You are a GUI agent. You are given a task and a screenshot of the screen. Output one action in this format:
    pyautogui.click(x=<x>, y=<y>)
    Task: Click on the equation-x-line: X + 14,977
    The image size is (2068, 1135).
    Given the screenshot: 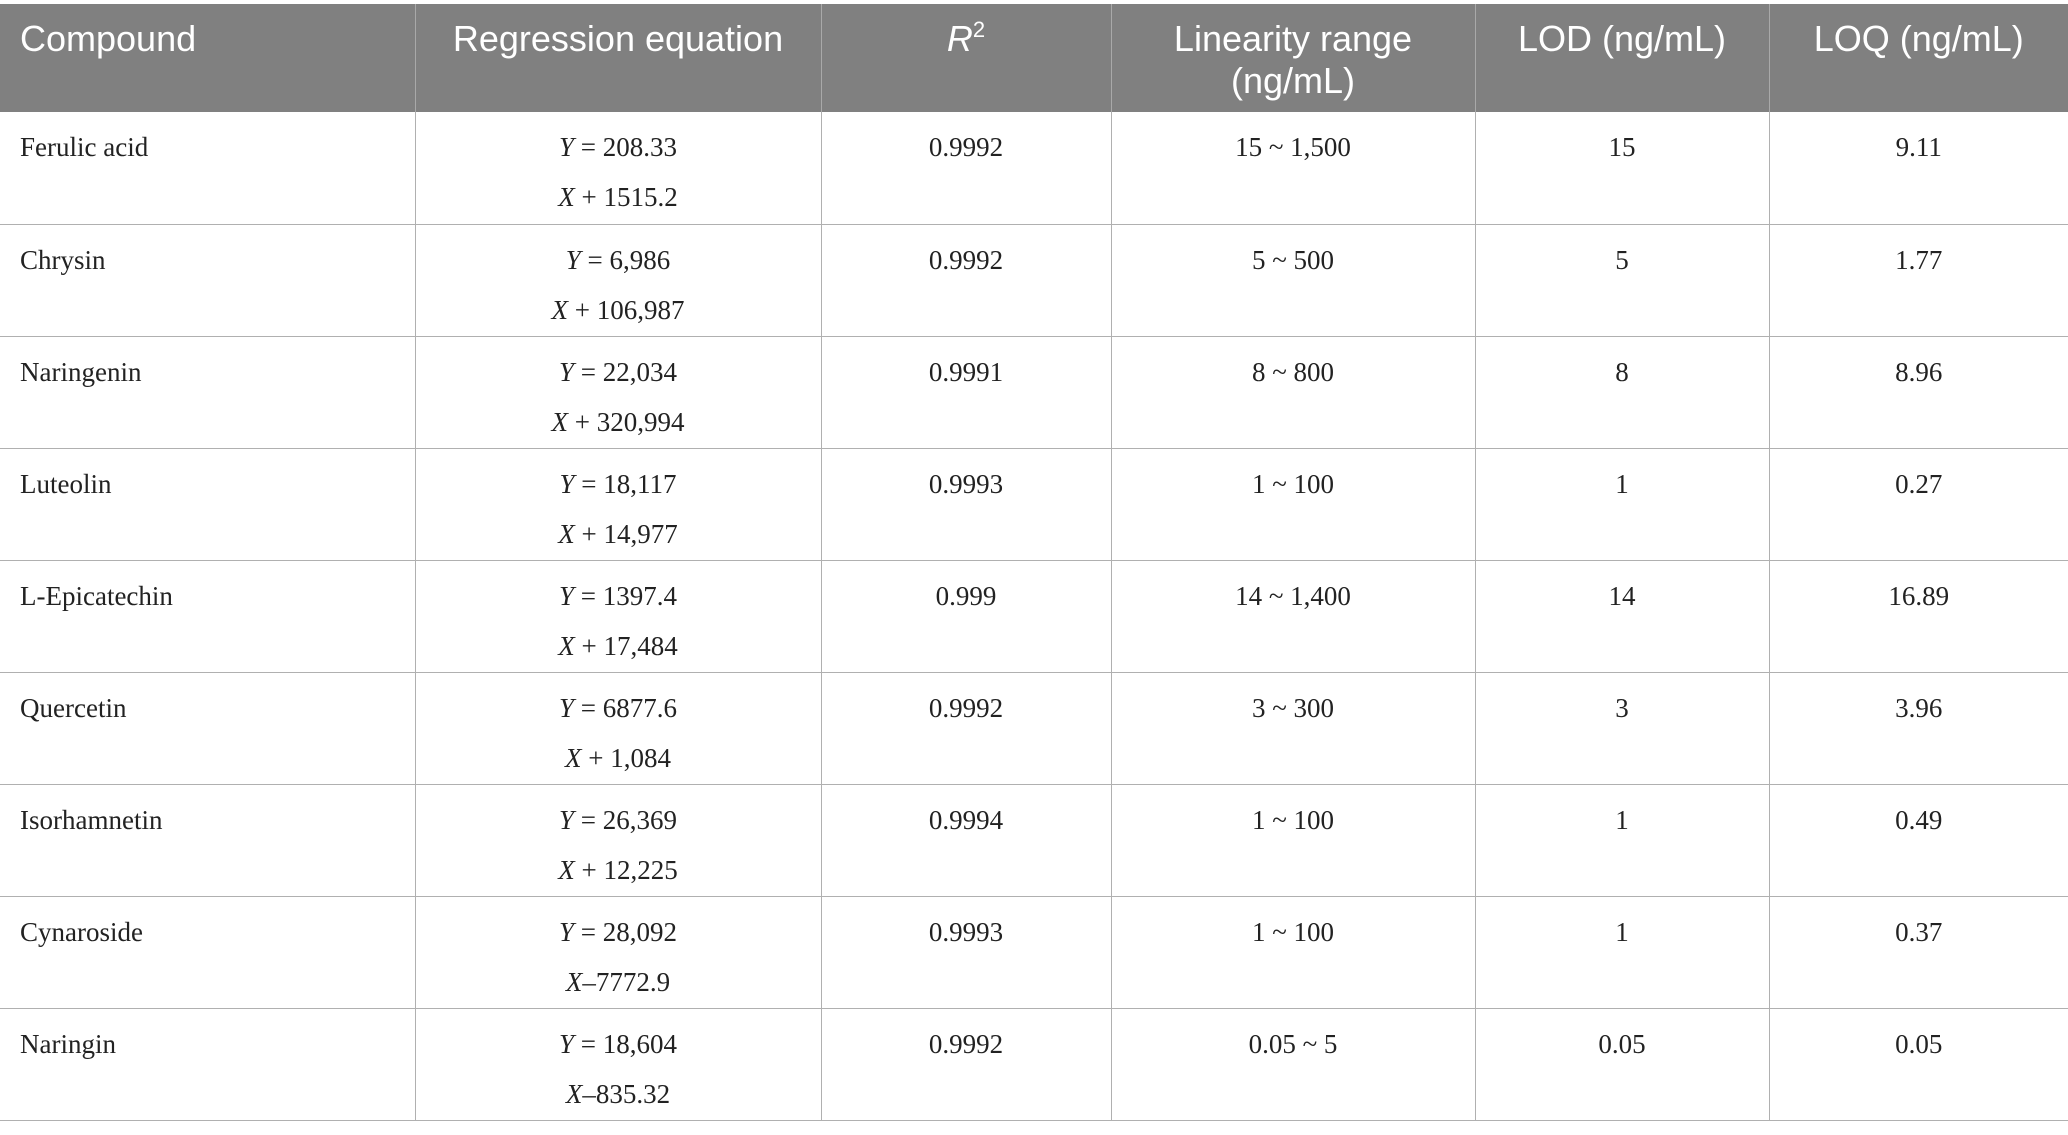 What is the action you would take?
    pyautogui.click(x=618, y=533)
    